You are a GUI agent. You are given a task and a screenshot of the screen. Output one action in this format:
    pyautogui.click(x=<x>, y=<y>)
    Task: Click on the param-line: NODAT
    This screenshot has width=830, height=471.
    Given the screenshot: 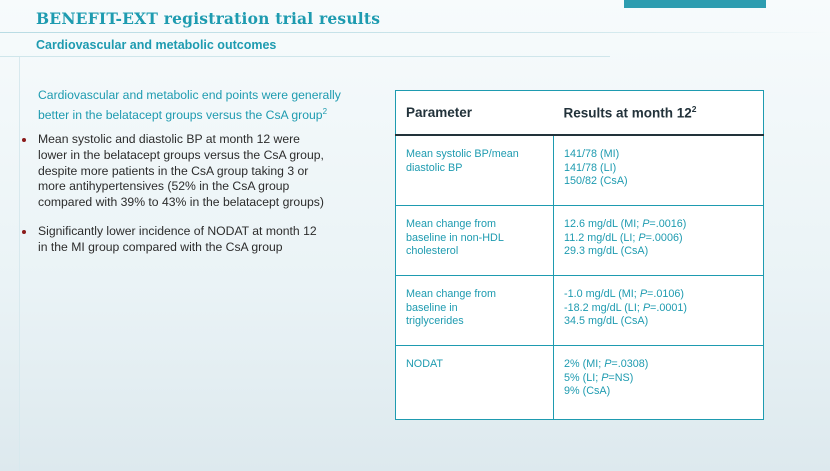 What is the action you would take?
    pyautogui.click(x=424, y=364)
    